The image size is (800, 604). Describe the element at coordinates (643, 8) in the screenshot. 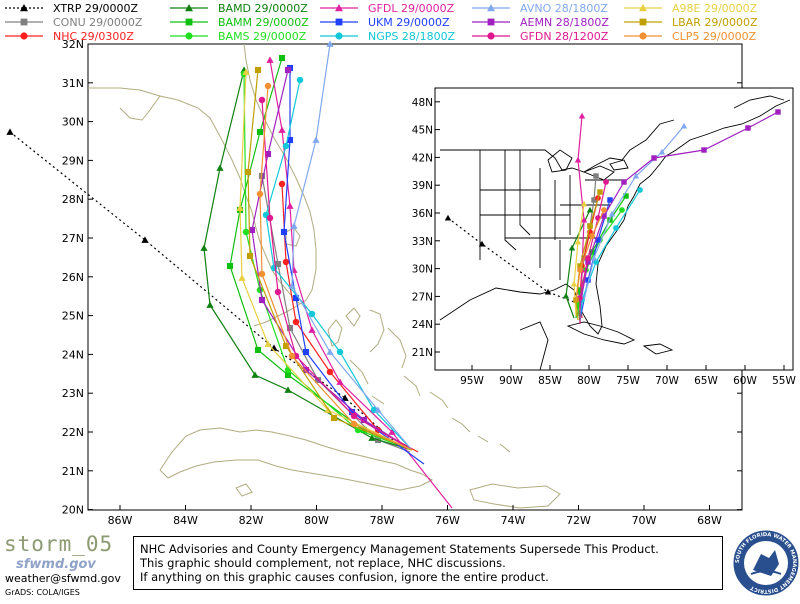

I see `legend-marker-a98e` at that location.